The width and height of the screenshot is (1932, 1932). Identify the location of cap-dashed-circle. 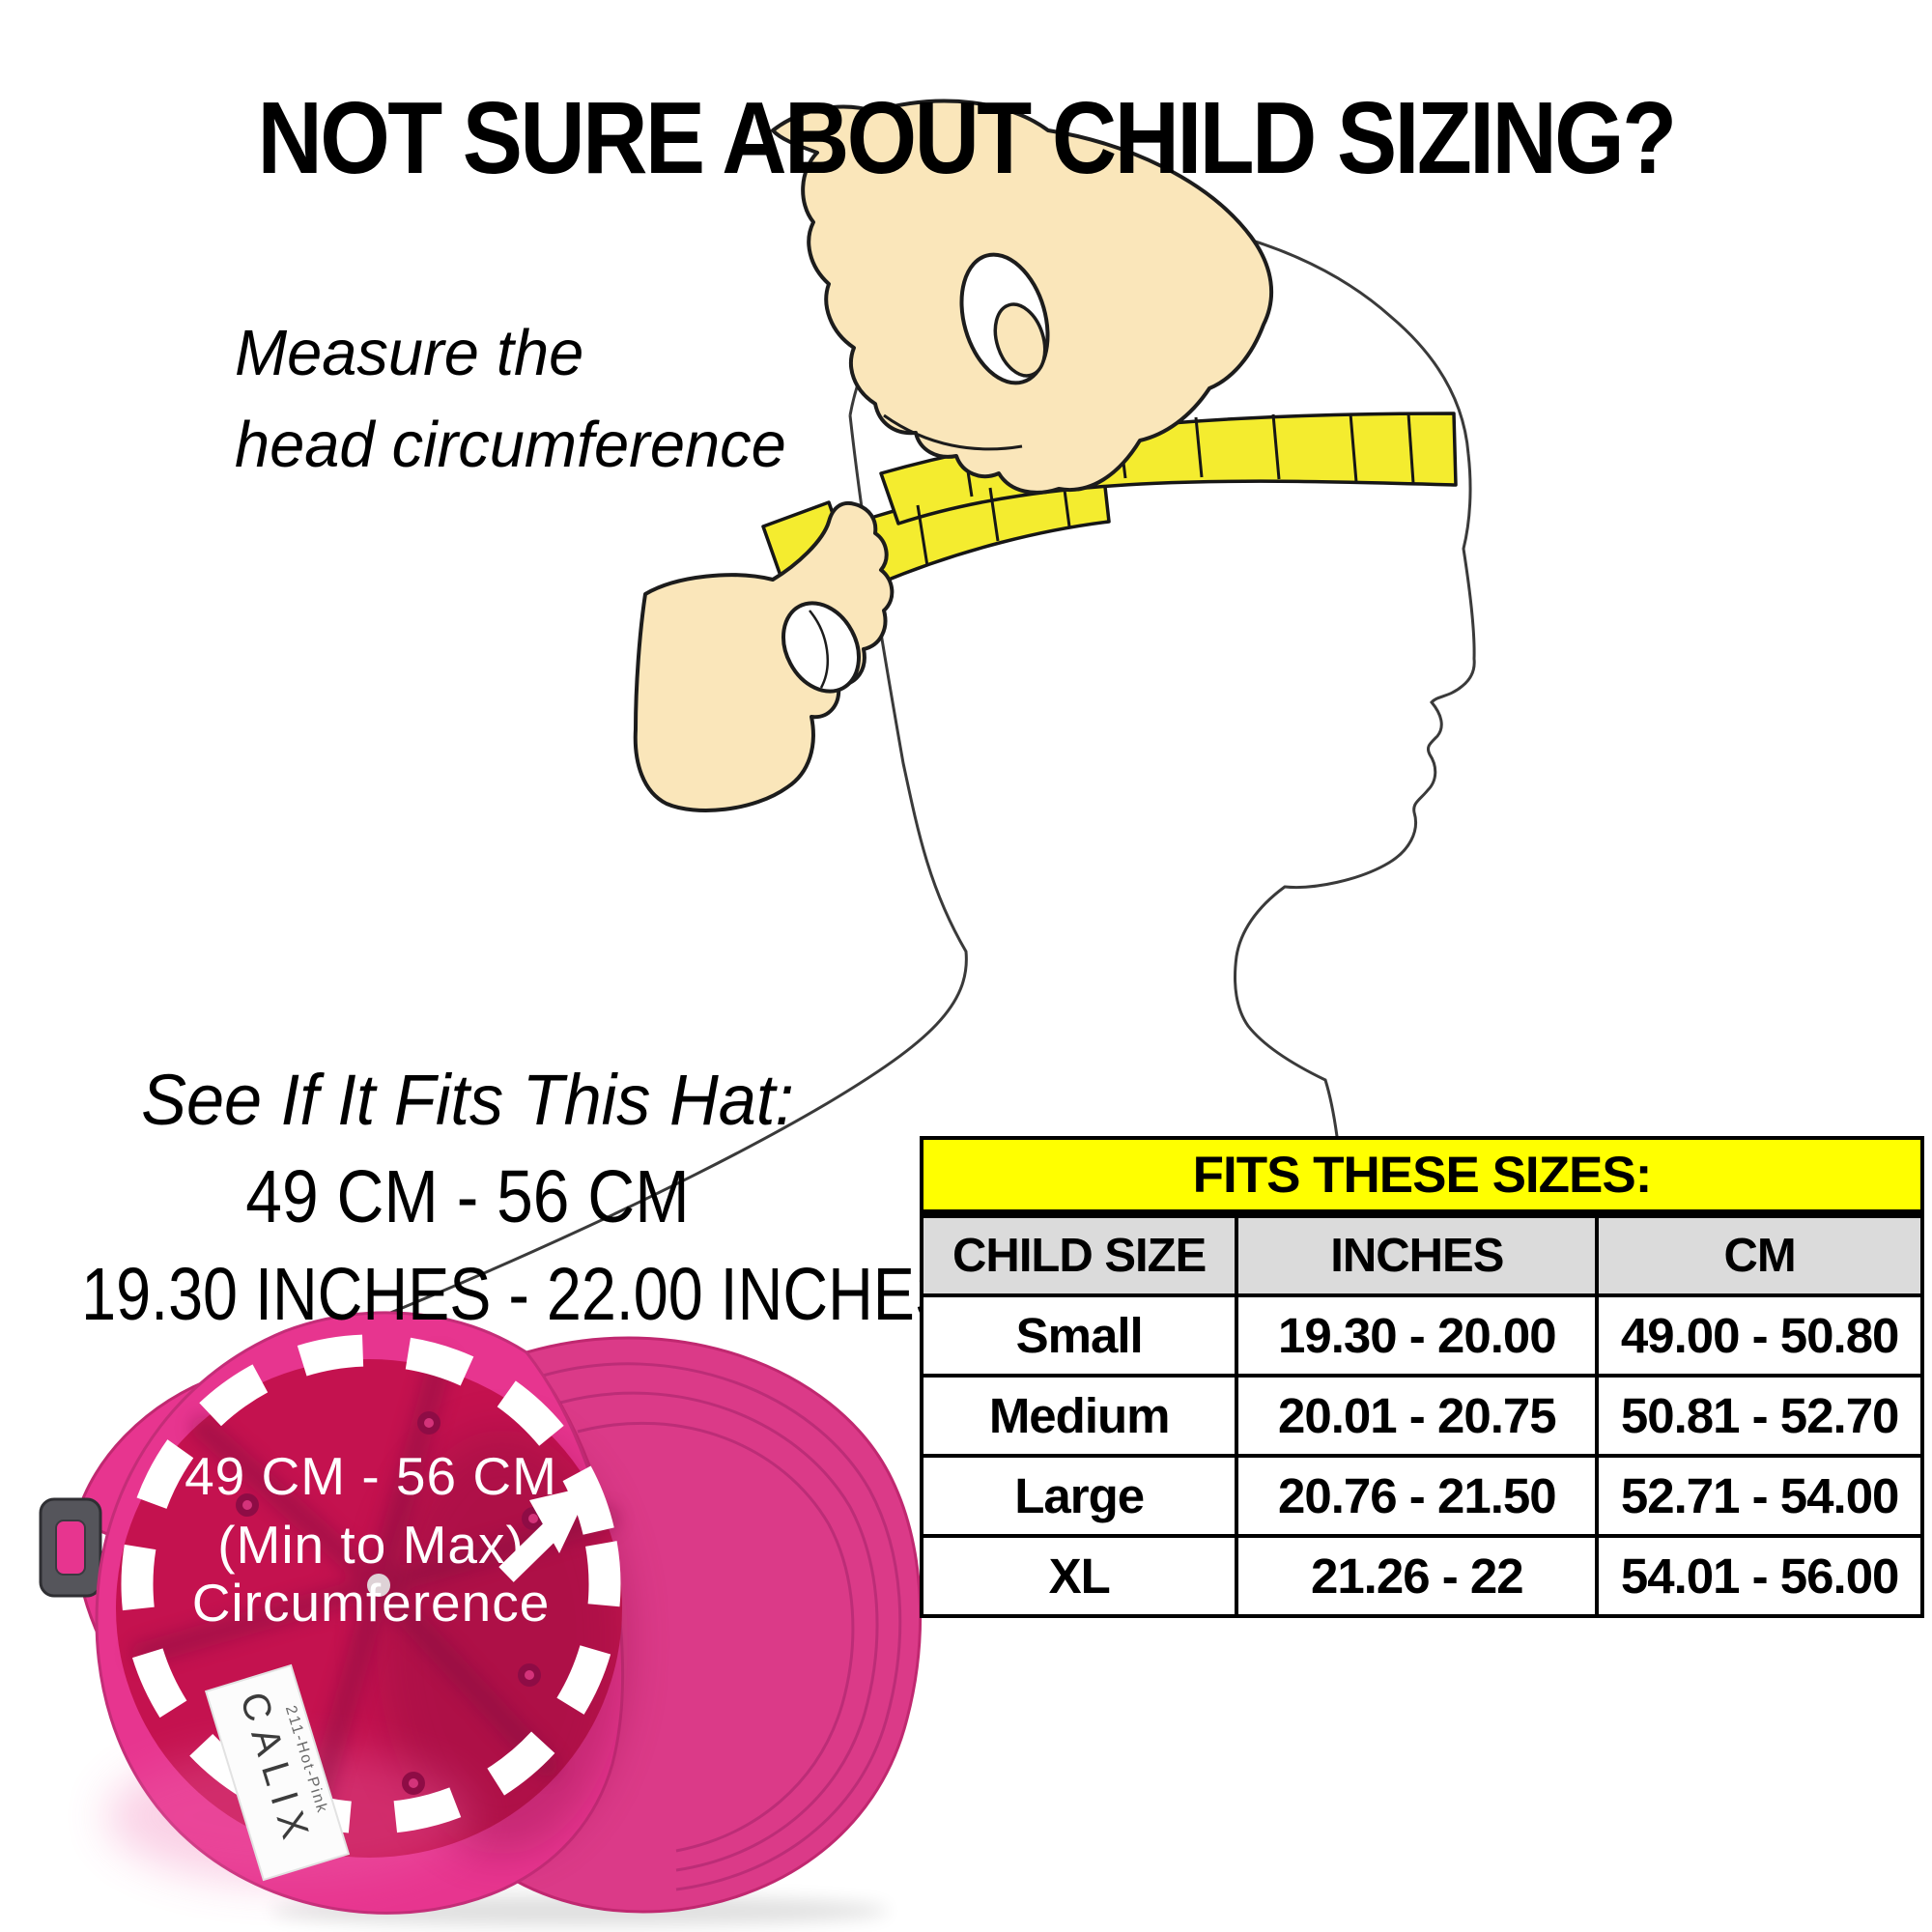
(371, 1584).